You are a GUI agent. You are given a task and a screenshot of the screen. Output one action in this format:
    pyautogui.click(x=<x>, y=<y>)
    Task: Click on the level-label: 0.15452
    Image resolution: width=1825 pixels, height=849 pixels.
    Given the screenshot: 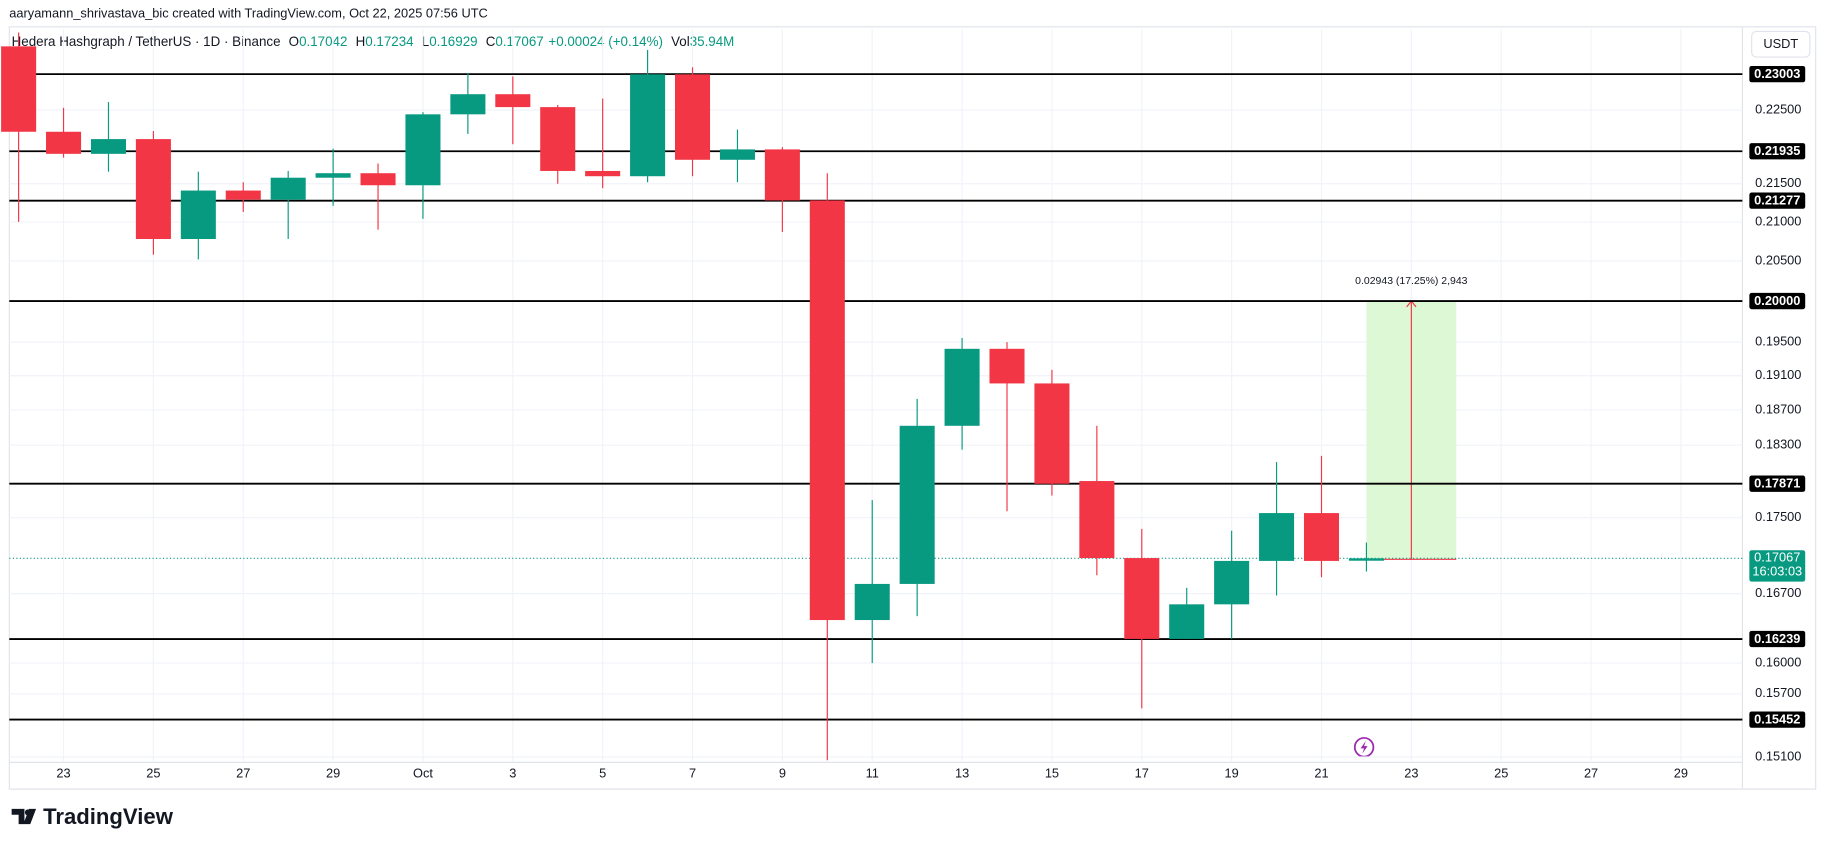 What is the action you would take?
    pyautogui.click(x=1777, y=719)
    